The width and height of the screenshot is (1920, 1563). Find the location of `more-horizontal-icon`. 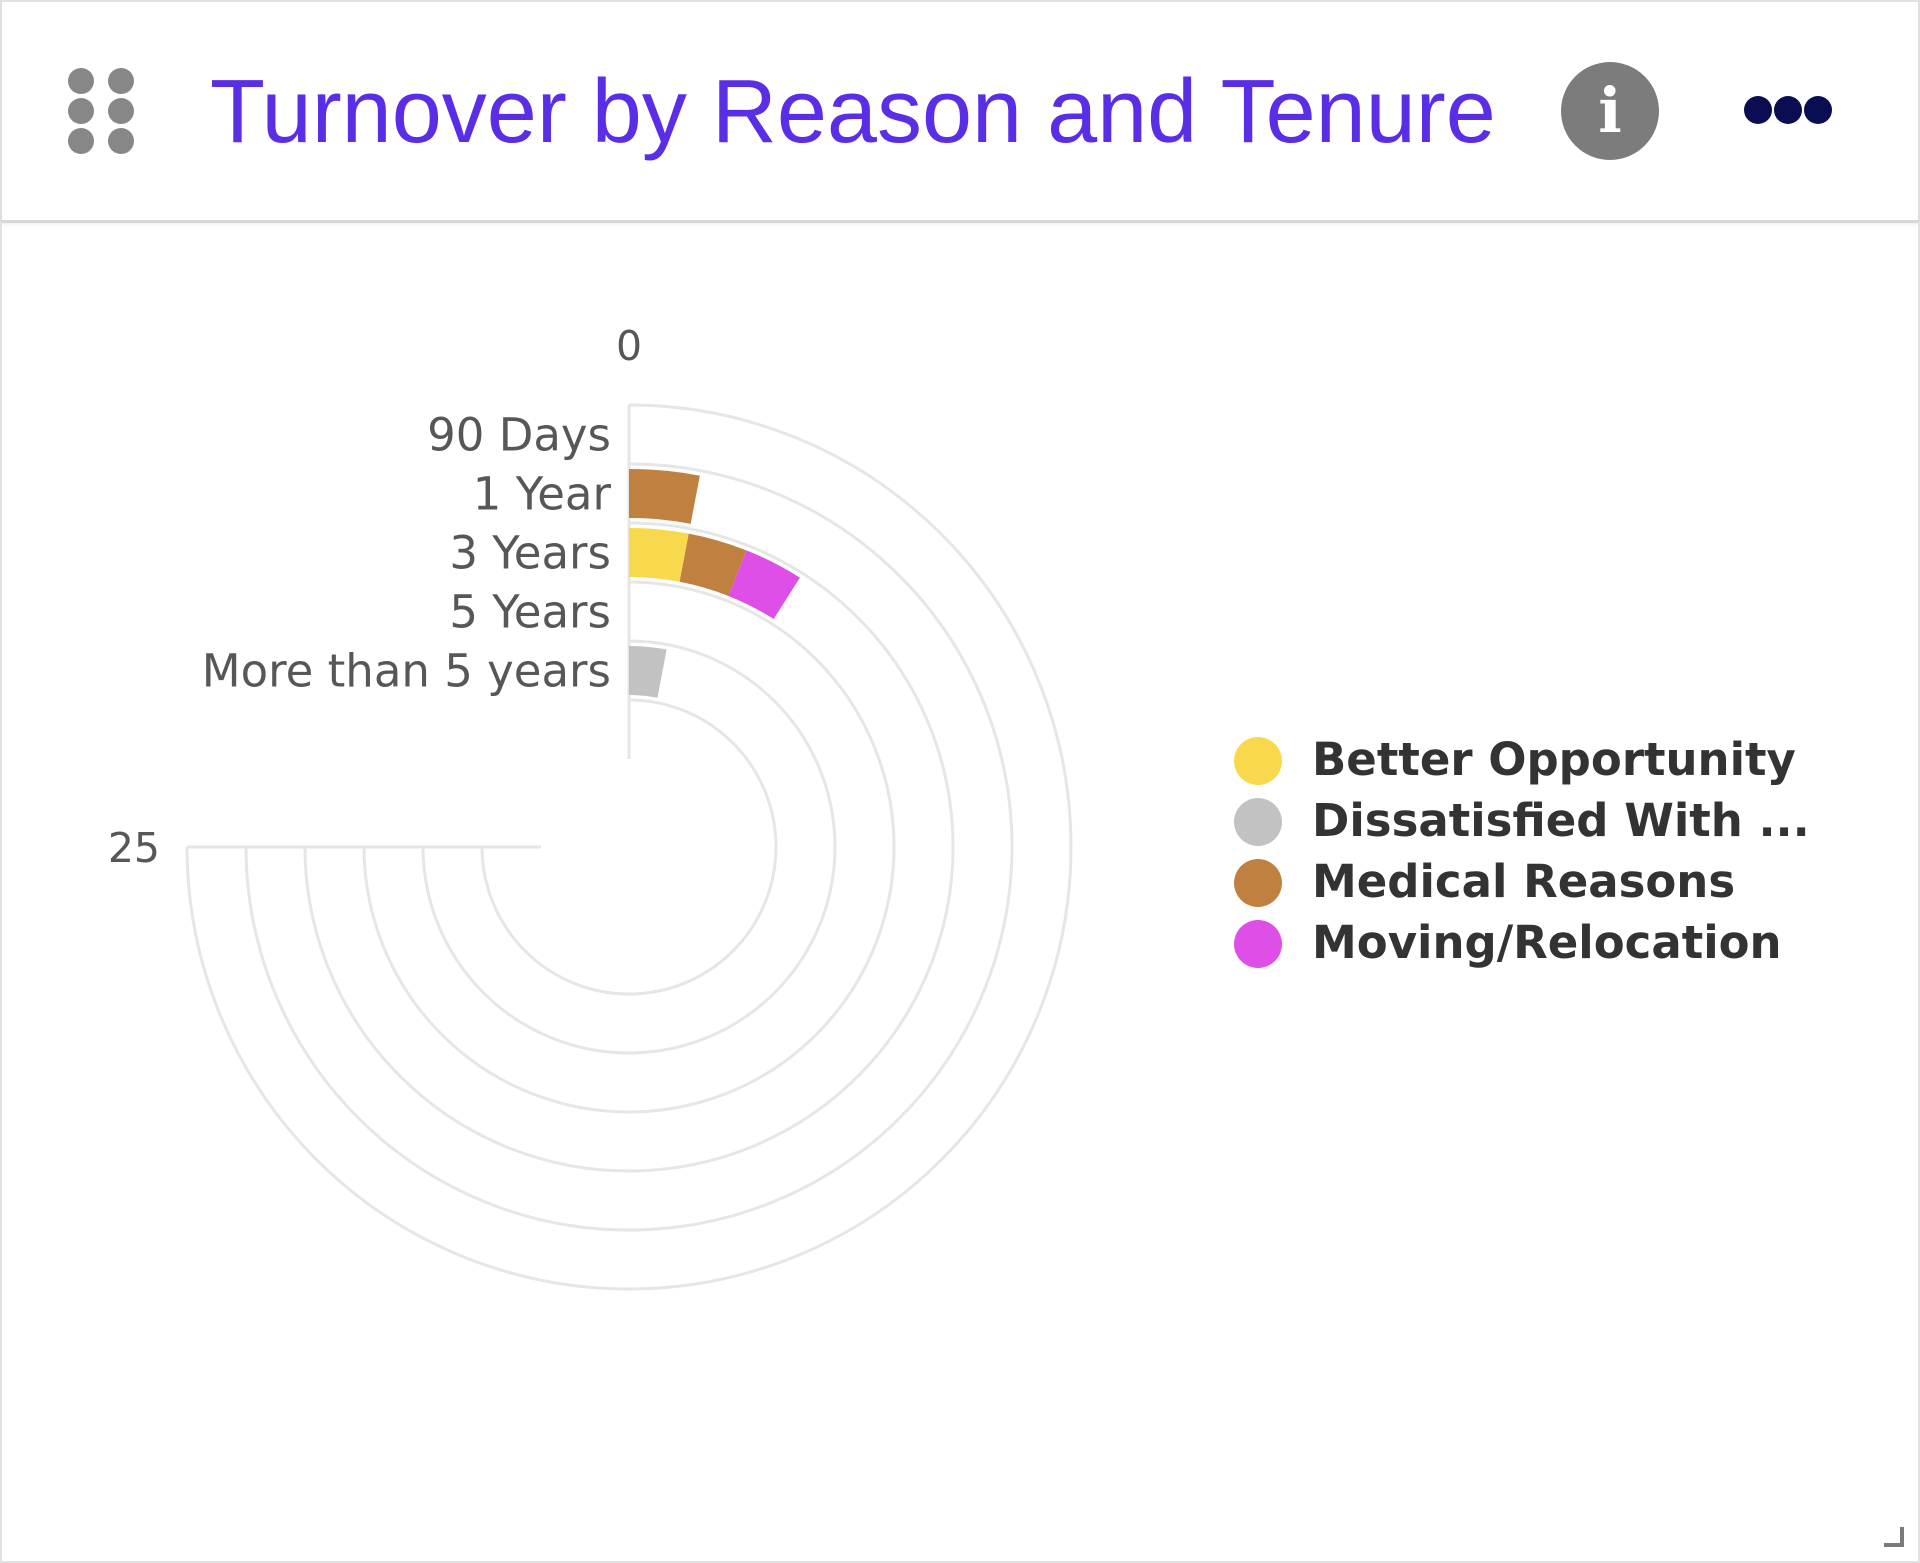

more-horizontal-icon is located at coordinates (1788, 110).